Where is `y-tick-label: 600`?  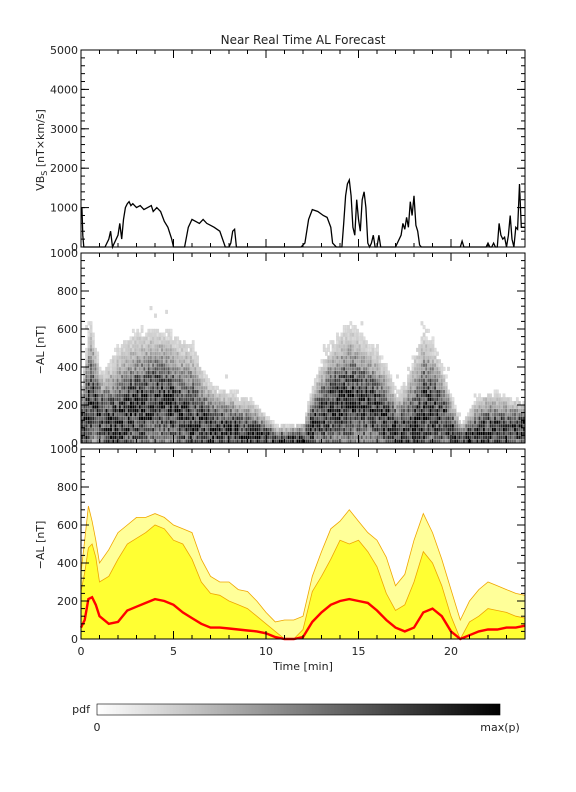 y-tick-label: 600 is located at coordinates (67, 525).